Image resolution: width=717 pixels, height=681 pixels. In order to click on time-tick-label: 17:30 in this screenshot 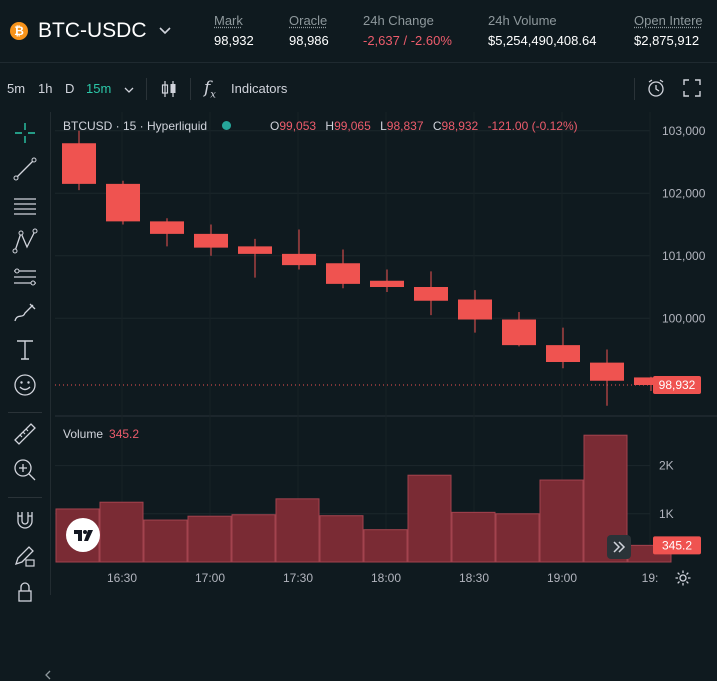, I will do `click(298, 578)`.